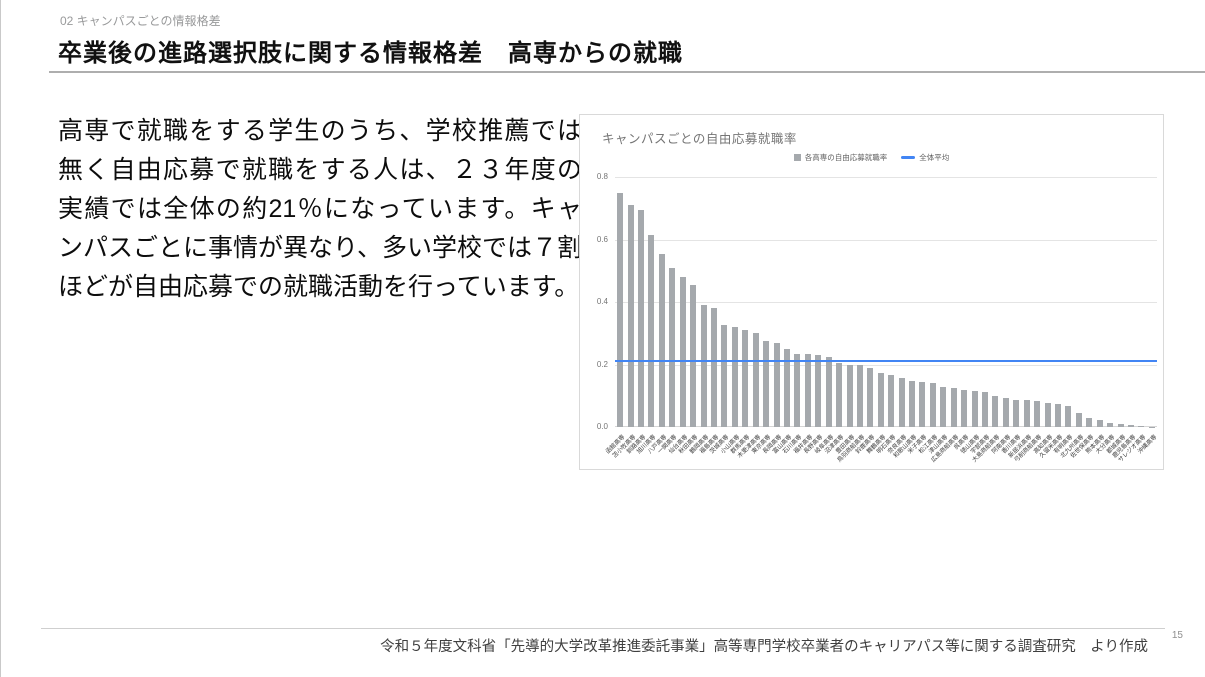 This screenshot has height=677, width=1205. What do you see at coordinates (886, 361) in the screenshot?
I see `average-line` at bounding box center [886, 361].